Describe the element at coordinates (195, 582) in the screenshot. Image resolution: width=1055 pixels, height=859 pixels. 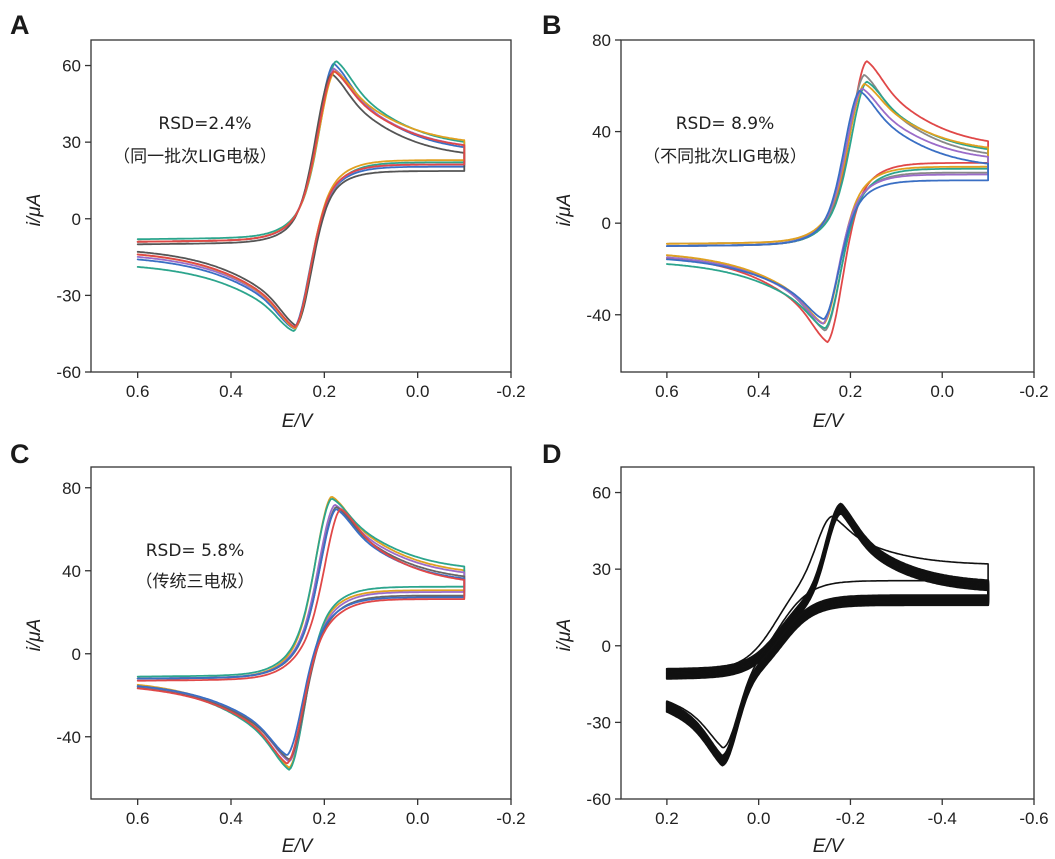
I see `annotation-electrode-c: （传统三电极）` at that location.